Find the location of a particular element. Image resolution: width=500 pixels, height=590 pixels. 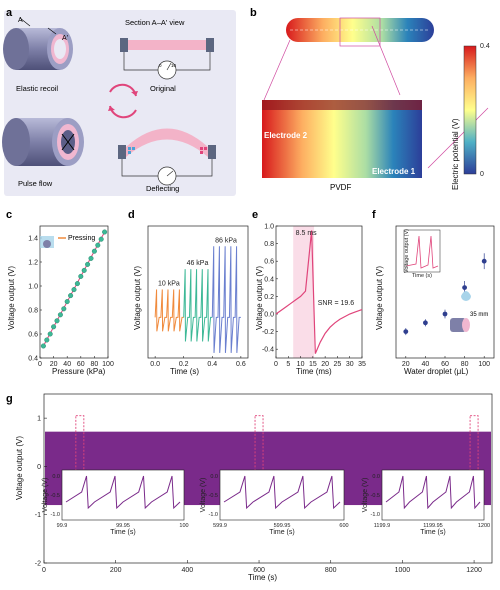

f-inset-signal is located at coordinates (422, 252).